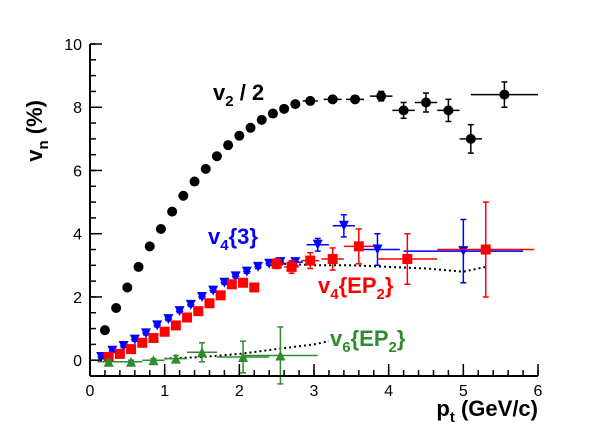 This screenshot has height=443, width=600. Describe the element at coordinates (314, 391) in the screenshot. I see `x-tick-label: 3` at that location.